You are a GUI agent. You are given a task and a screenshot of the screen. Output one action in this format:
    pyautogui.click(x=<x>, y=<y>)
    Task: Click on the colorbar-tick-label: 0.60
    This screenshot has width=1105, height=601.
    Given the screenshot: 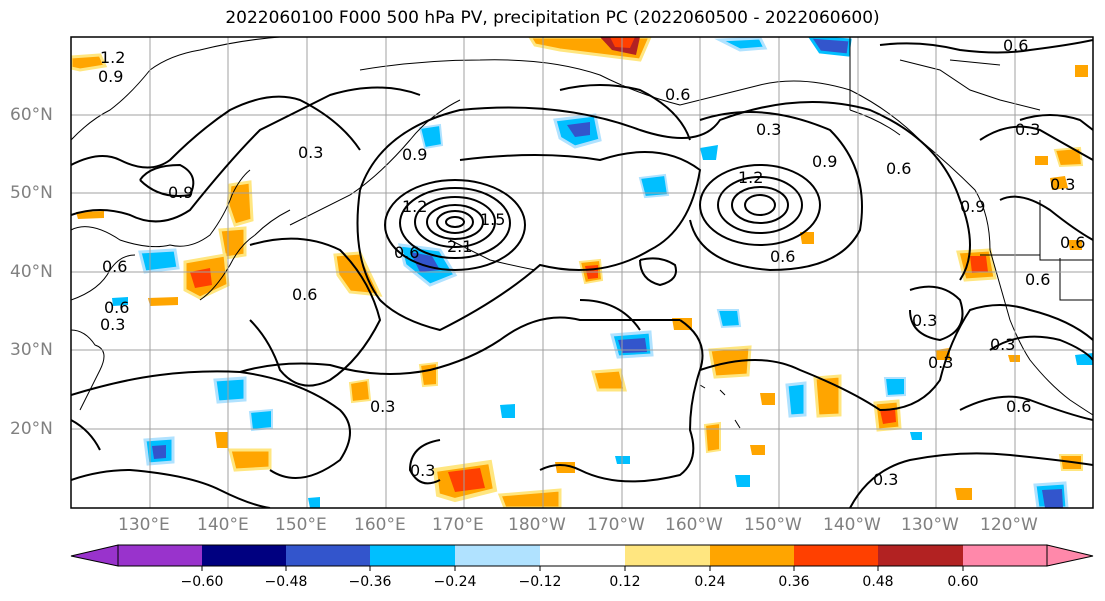 What is the action you would take?
    pyautogui.click(x=963, y=582)
    